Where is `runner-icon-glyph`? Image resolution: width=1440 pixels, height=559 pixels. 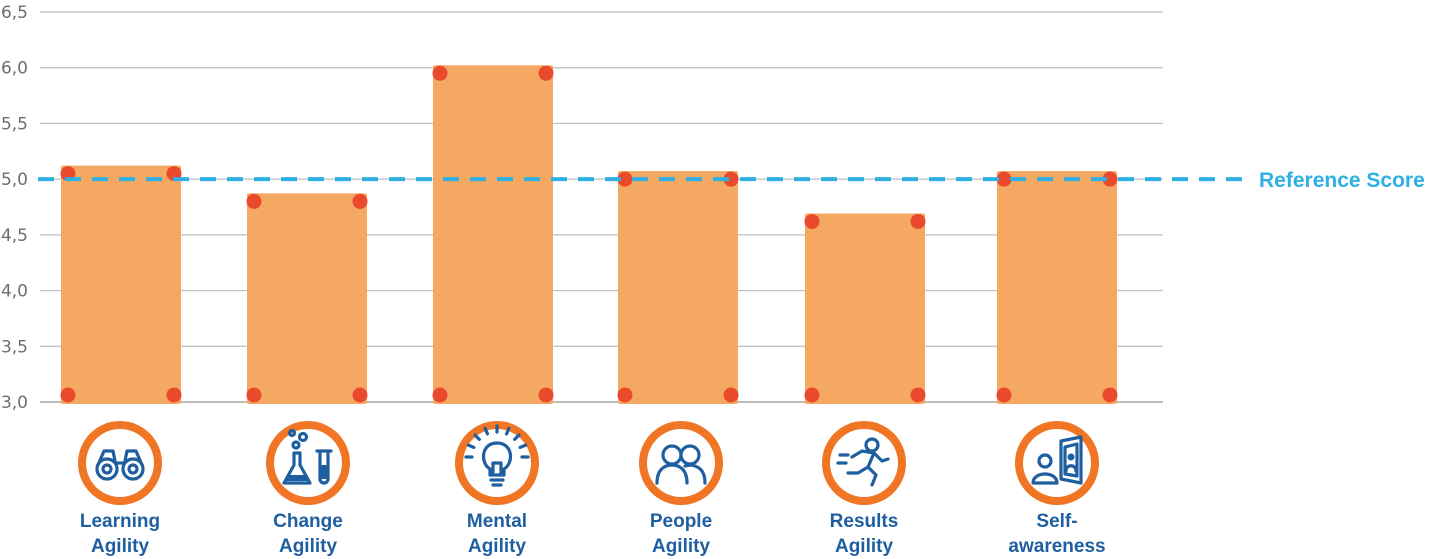 runner-icon-glyph is located at coordinates (863, 462).